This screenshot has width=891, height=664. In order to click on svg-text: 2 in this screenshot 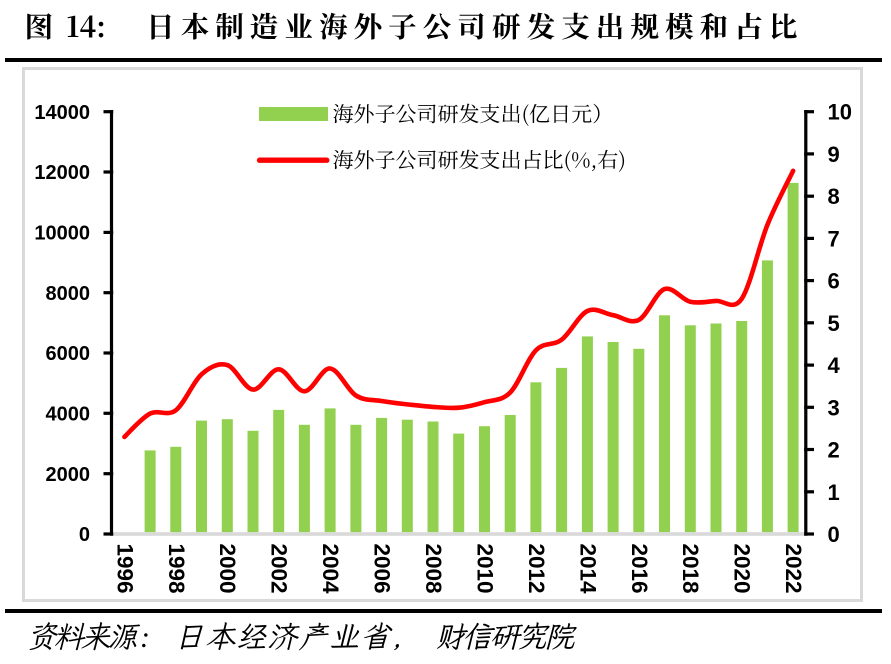, I will do `click(834, 450)`.